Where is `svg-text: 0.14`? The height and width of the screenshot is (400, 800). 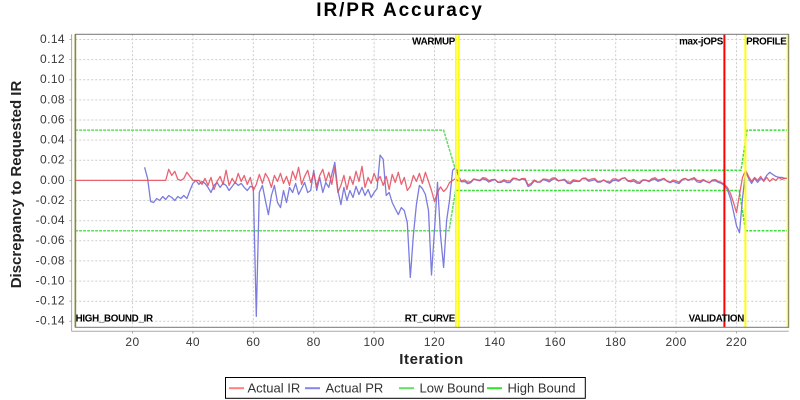
svg-text: 0.14 is located at coordinates (52, 39).